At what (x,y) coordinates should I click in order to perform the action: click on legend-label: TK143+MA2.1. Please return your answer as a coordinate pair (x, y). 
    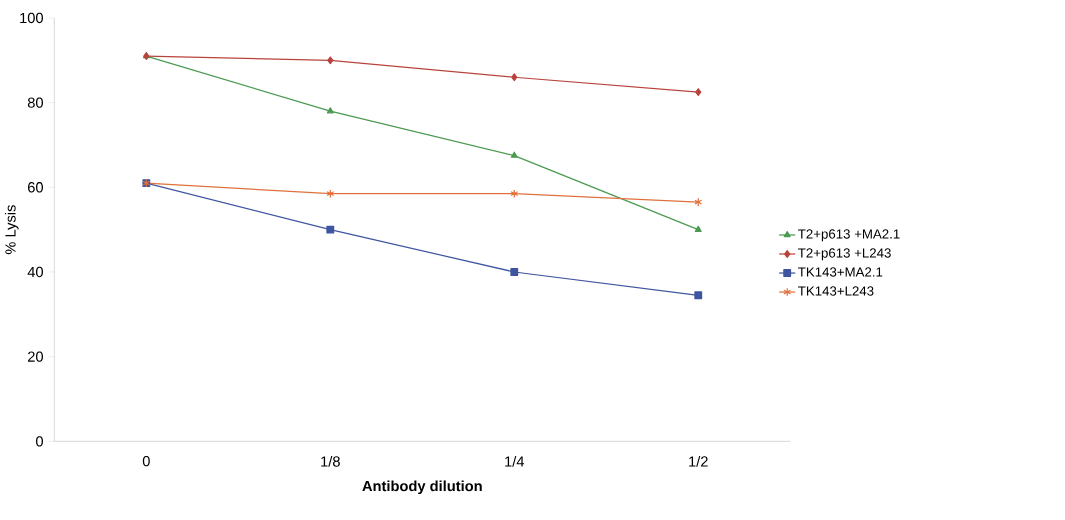
    Looking at the image, I should click on (840, 272).